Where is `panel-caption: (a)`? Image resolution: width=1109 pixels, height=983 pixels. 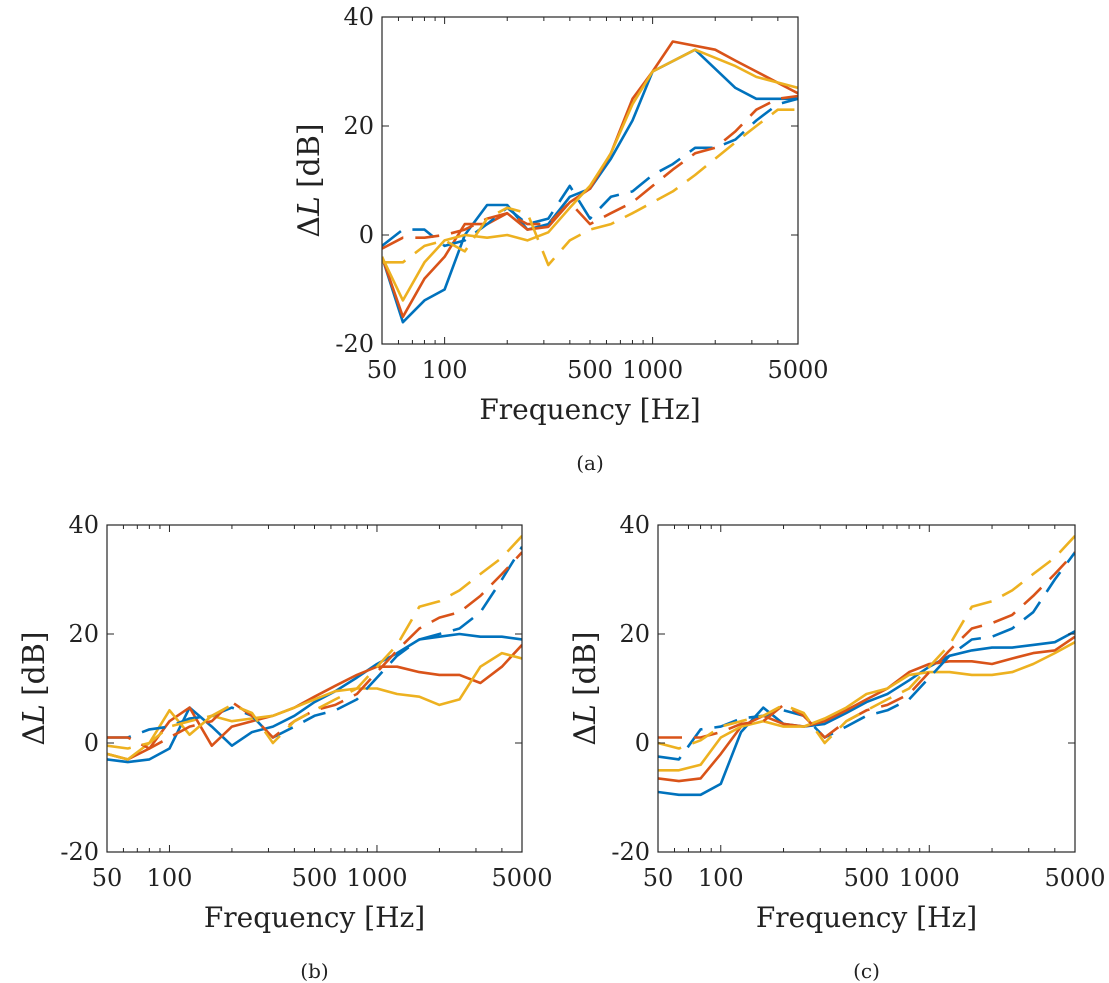 panel-caption: (a) is located at coordinates (590, 463).